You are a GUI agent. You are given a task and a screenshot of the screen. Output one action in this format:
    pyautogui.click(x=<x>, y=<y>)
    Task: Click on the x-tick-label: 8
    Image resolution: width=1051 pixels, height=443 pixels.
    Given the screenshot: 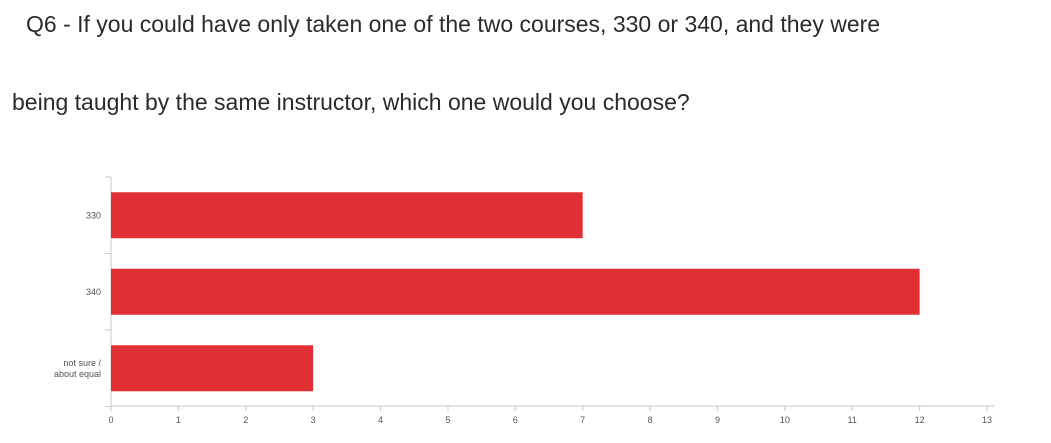 What is the action you would take?
    pyautogui.click(x=650, y=420)
    